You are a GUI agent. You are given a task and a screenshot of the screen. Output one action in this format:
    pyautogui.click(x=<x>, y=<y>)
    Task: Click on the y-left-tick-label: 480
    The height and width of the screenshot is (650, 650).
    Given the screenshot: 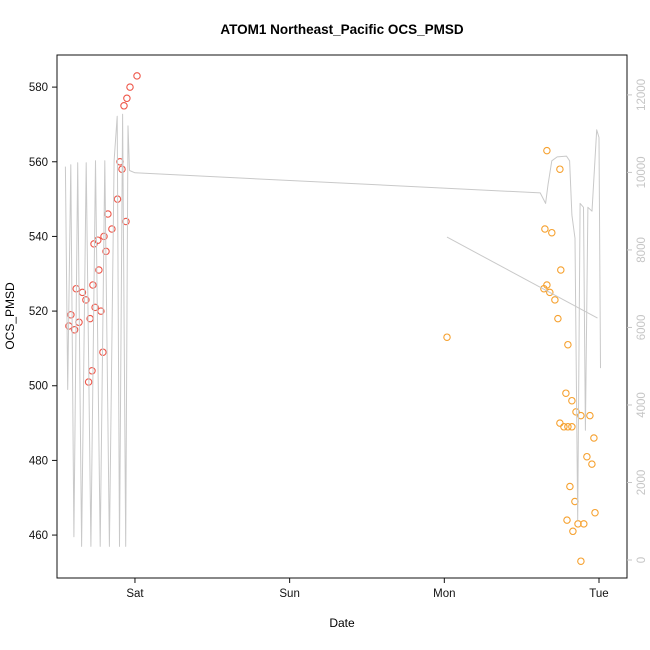 What is the action you would take?
    pyautogui.click(x=38, y=461)
    